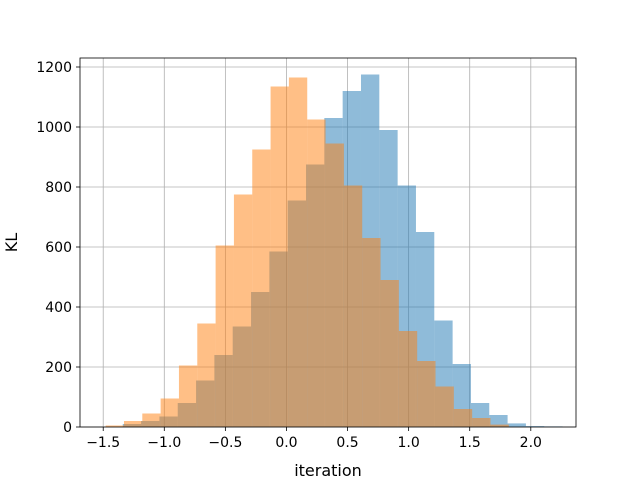  I want to click on x-tick-label: 0.5, so click(347, 443).